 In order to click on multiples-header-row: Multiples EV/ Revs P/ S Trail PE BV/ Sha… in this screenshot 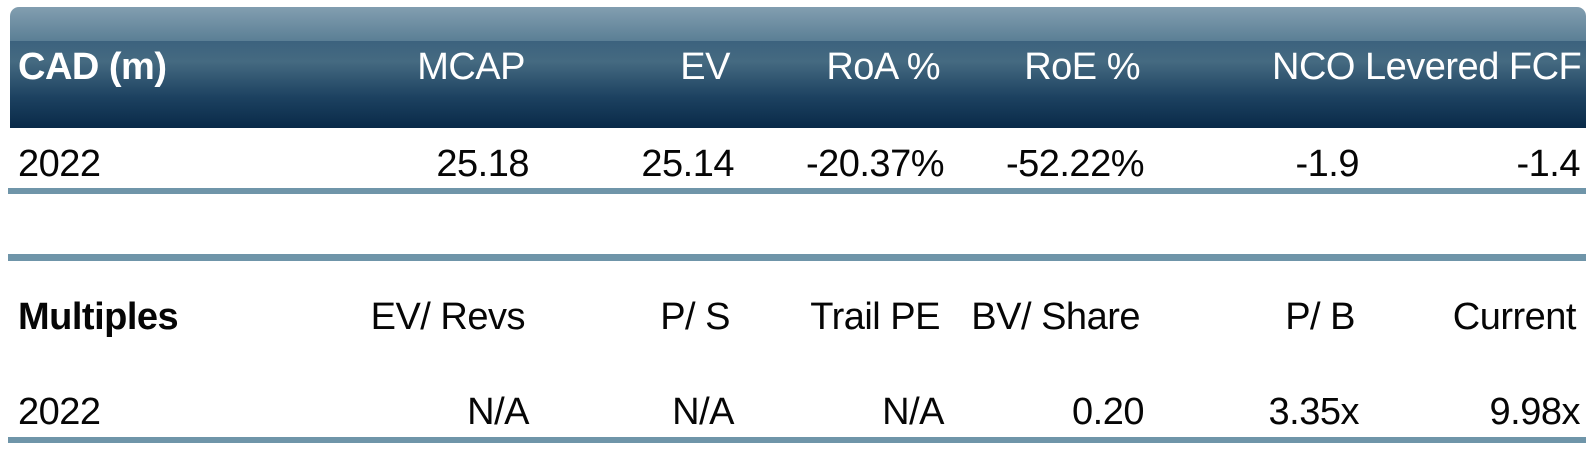, I will do `click(798, 317)`.